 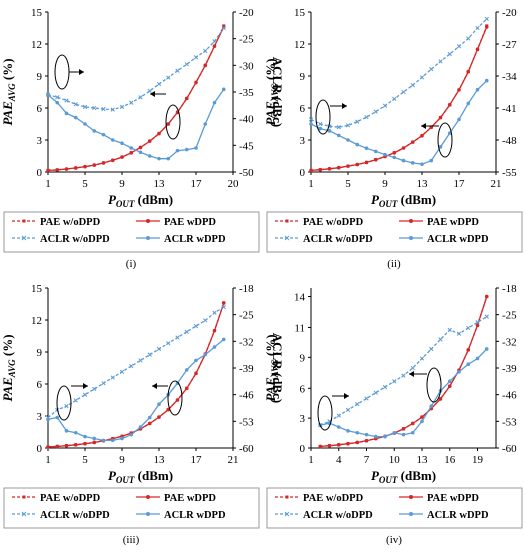 What do you see at coordinates (277, 92) in the screenshot?
I see `y-right-axis-label: ACLR (dBc)` at bounding box center [277, 92].